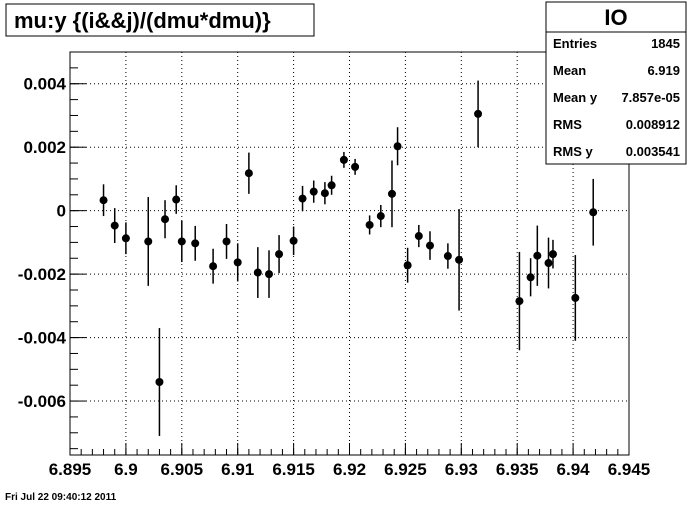 This screenshot has height=507, width=700. What do you see at coordinates (663, 70) in the screenshot?
I see `stats-value: 6.919` at bounding box center [663, 70].